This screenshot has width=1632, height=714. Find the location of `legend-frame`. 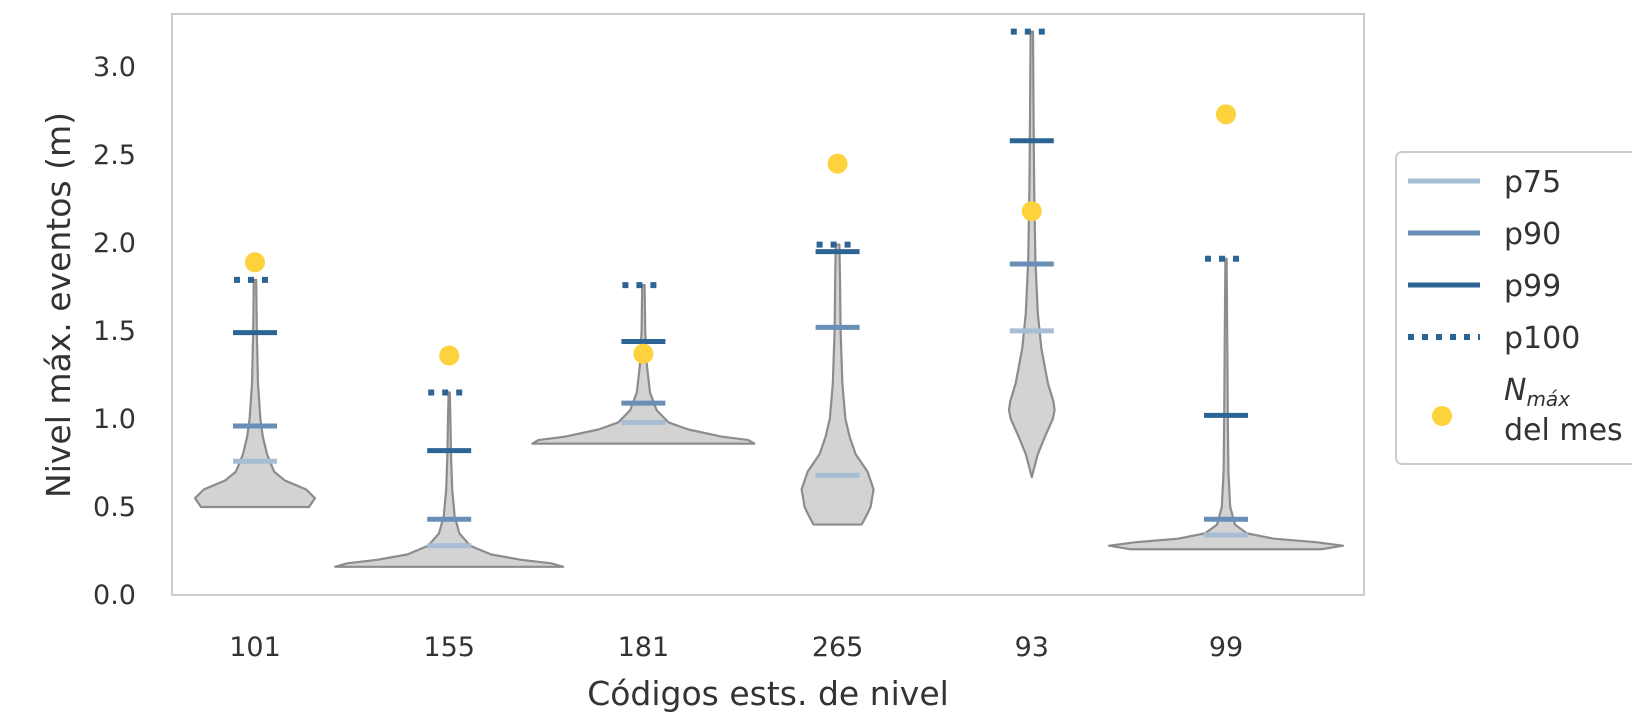

legend-frame is located at coordinates (1513, 308).